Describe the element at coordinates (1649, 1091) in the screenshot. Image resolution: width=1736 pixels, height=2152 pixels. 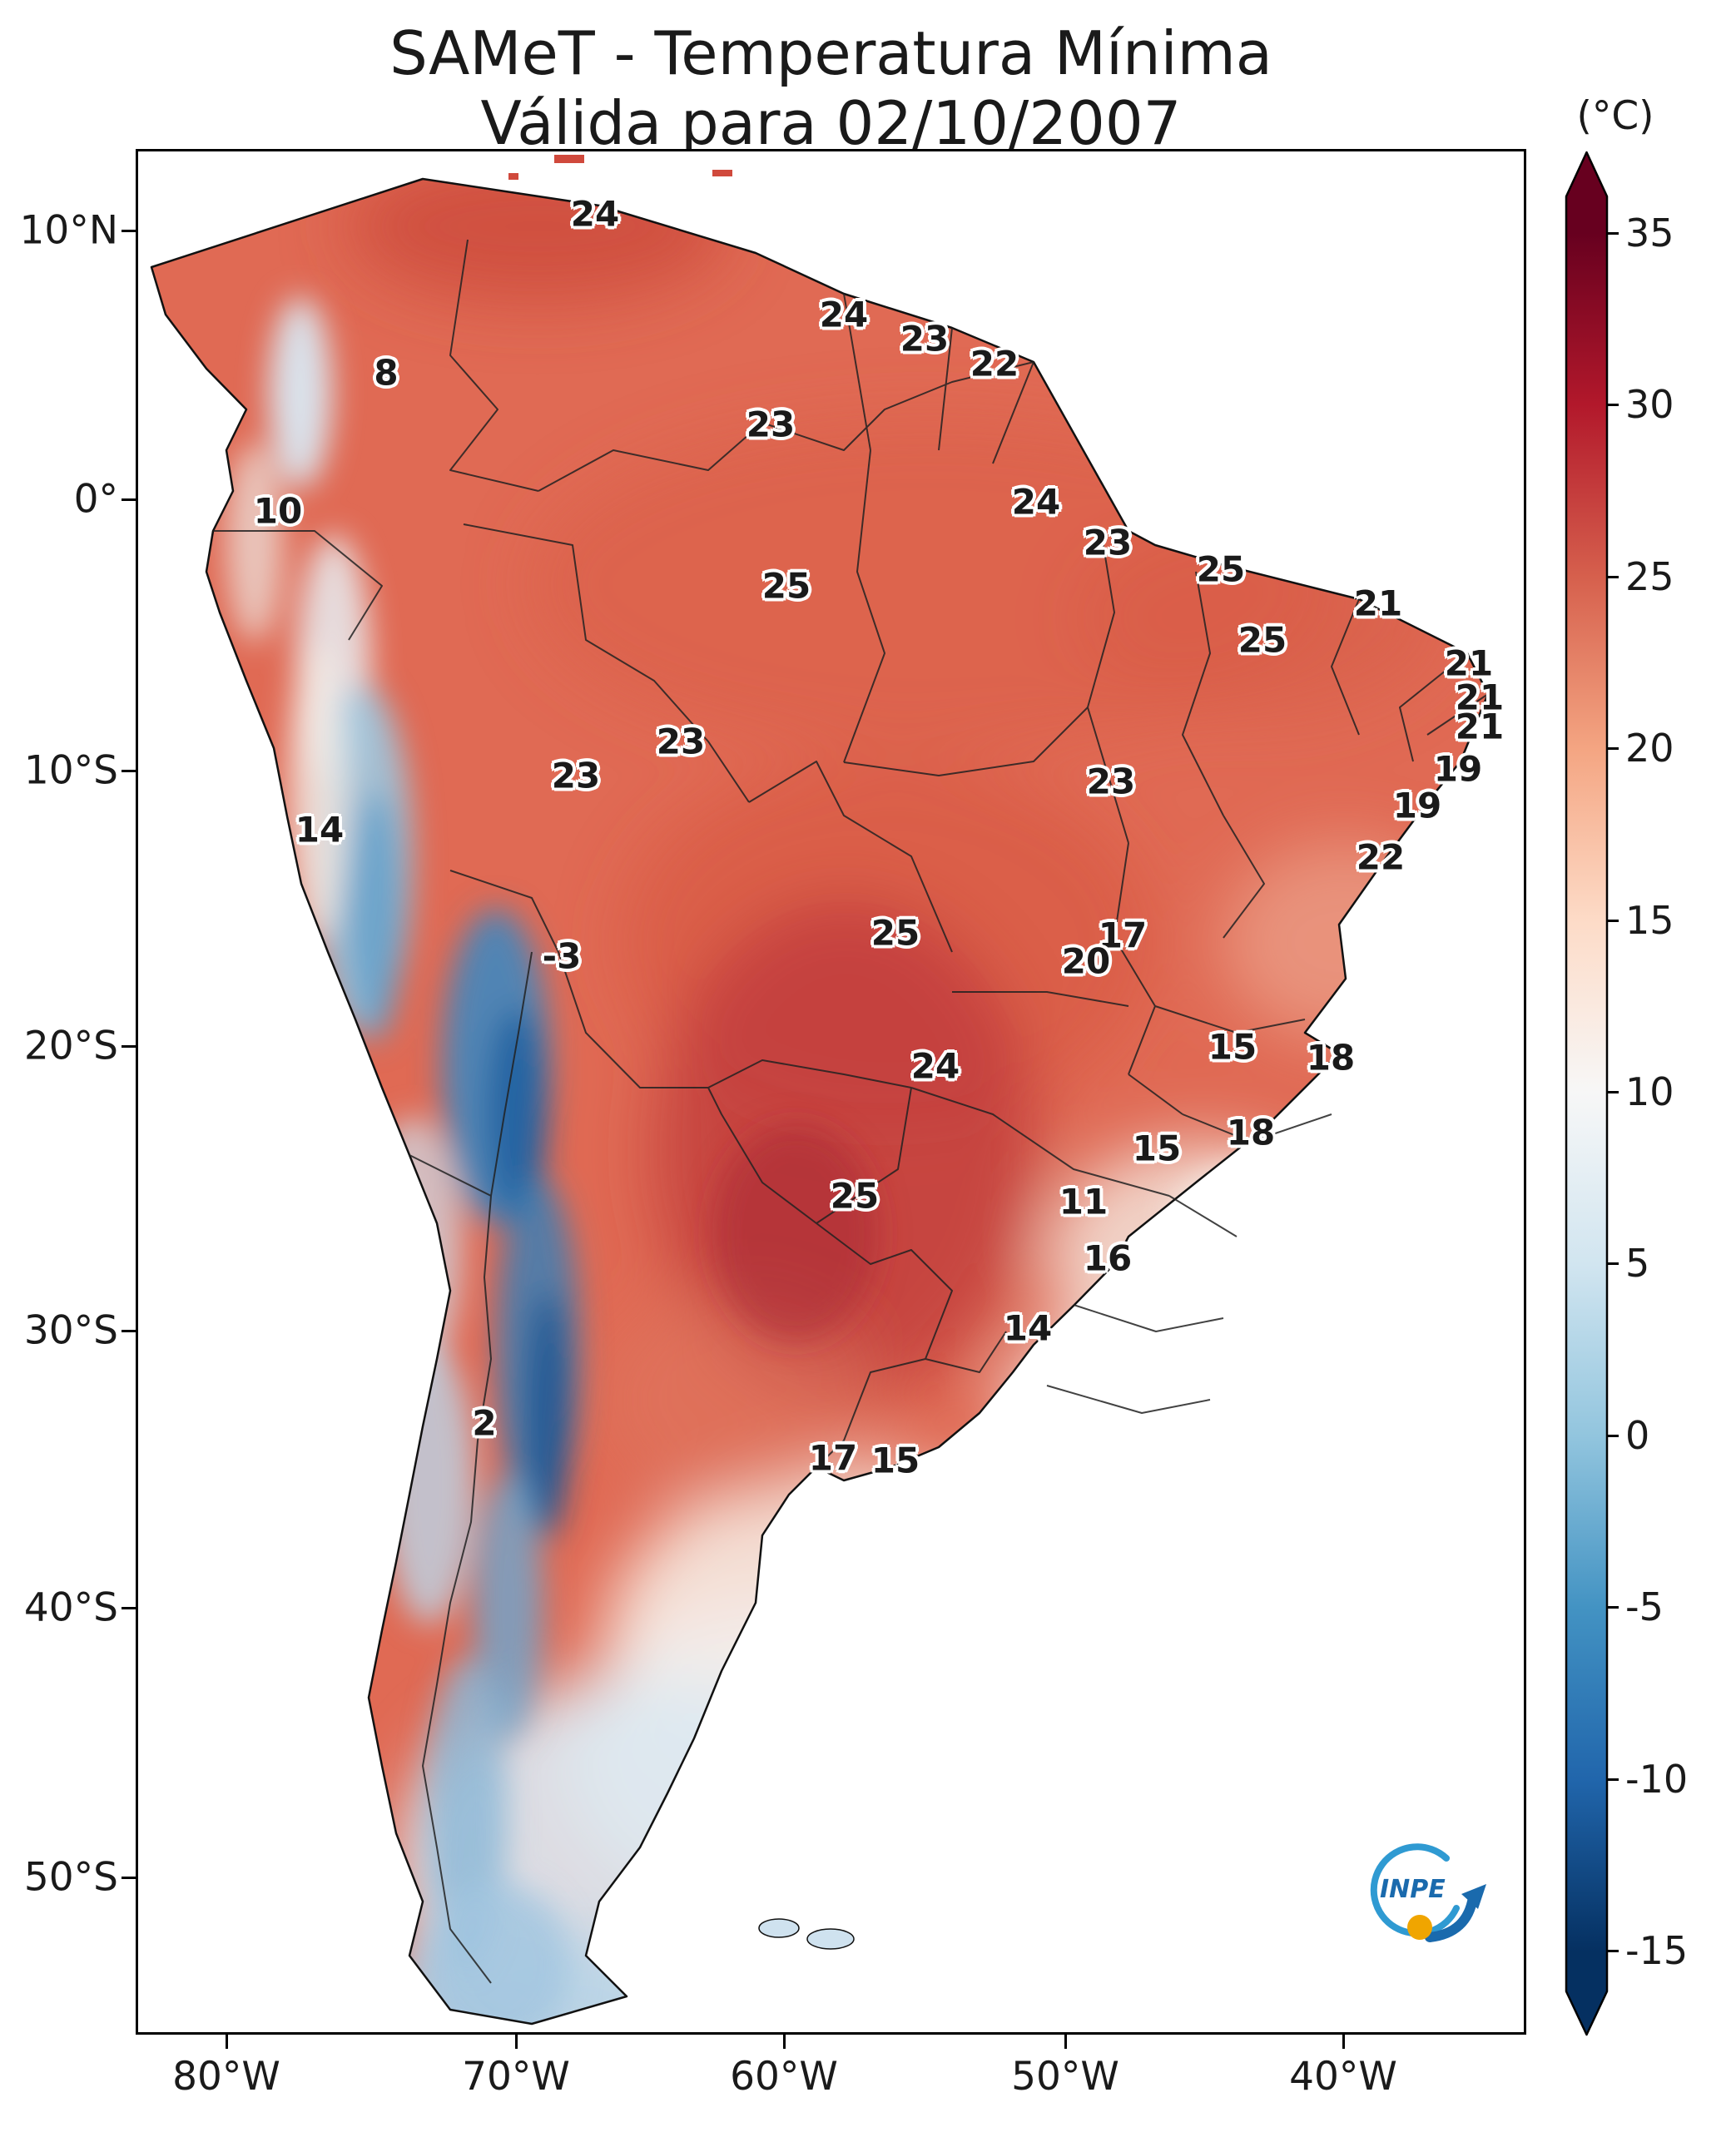
I see `colorbar-tick-label: 10` at that location.